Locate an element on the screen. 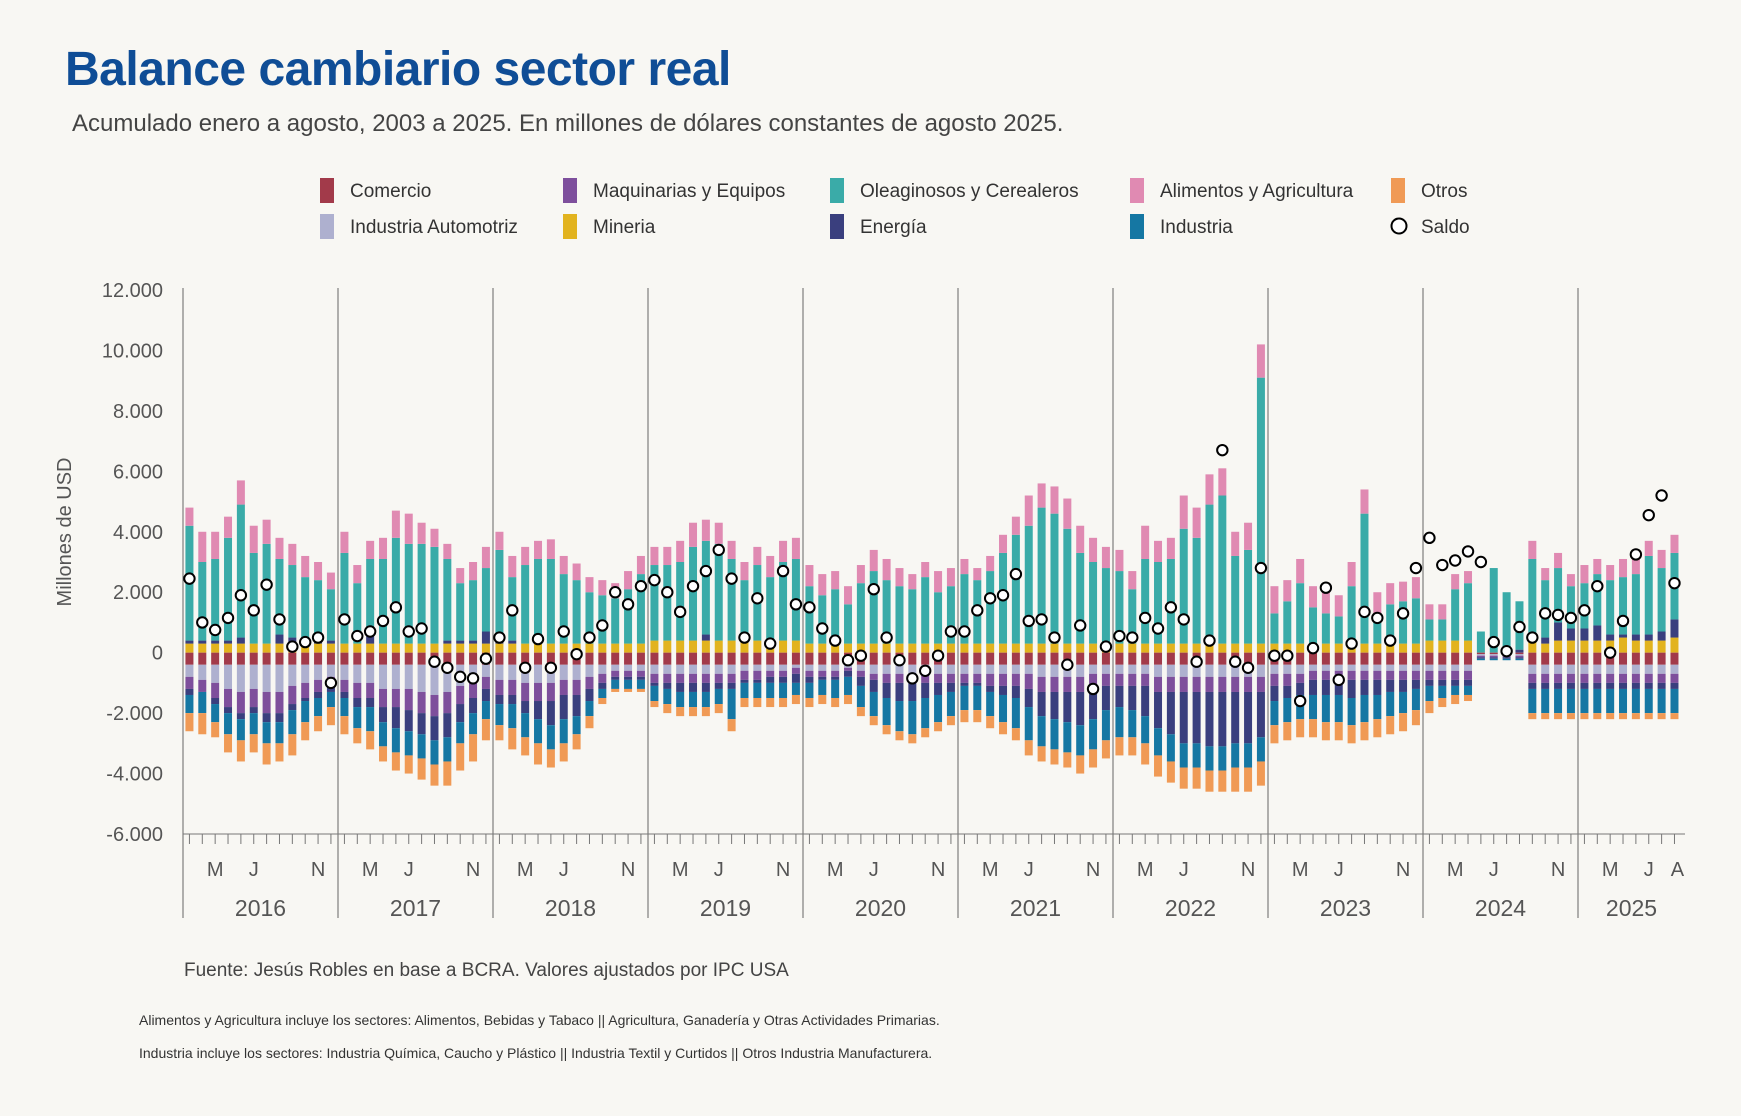  y-tick-label: 2.000 is located at coordinates (138, 593).